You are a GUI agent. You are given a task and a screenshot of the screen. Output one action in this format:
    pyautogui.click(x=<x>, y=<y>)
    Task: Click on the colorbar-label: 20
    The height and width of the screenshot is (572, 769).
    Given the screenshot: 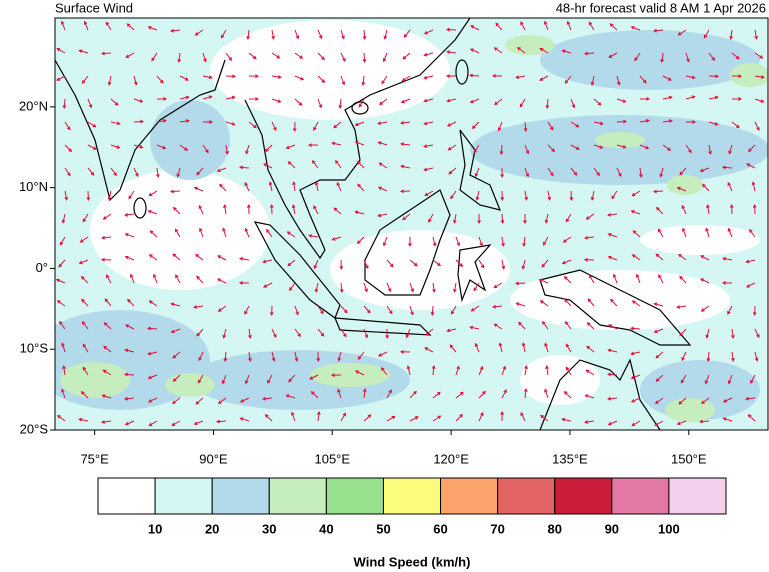 What is the action you would take?
    pyautogui.click(x=212, y=528)
    